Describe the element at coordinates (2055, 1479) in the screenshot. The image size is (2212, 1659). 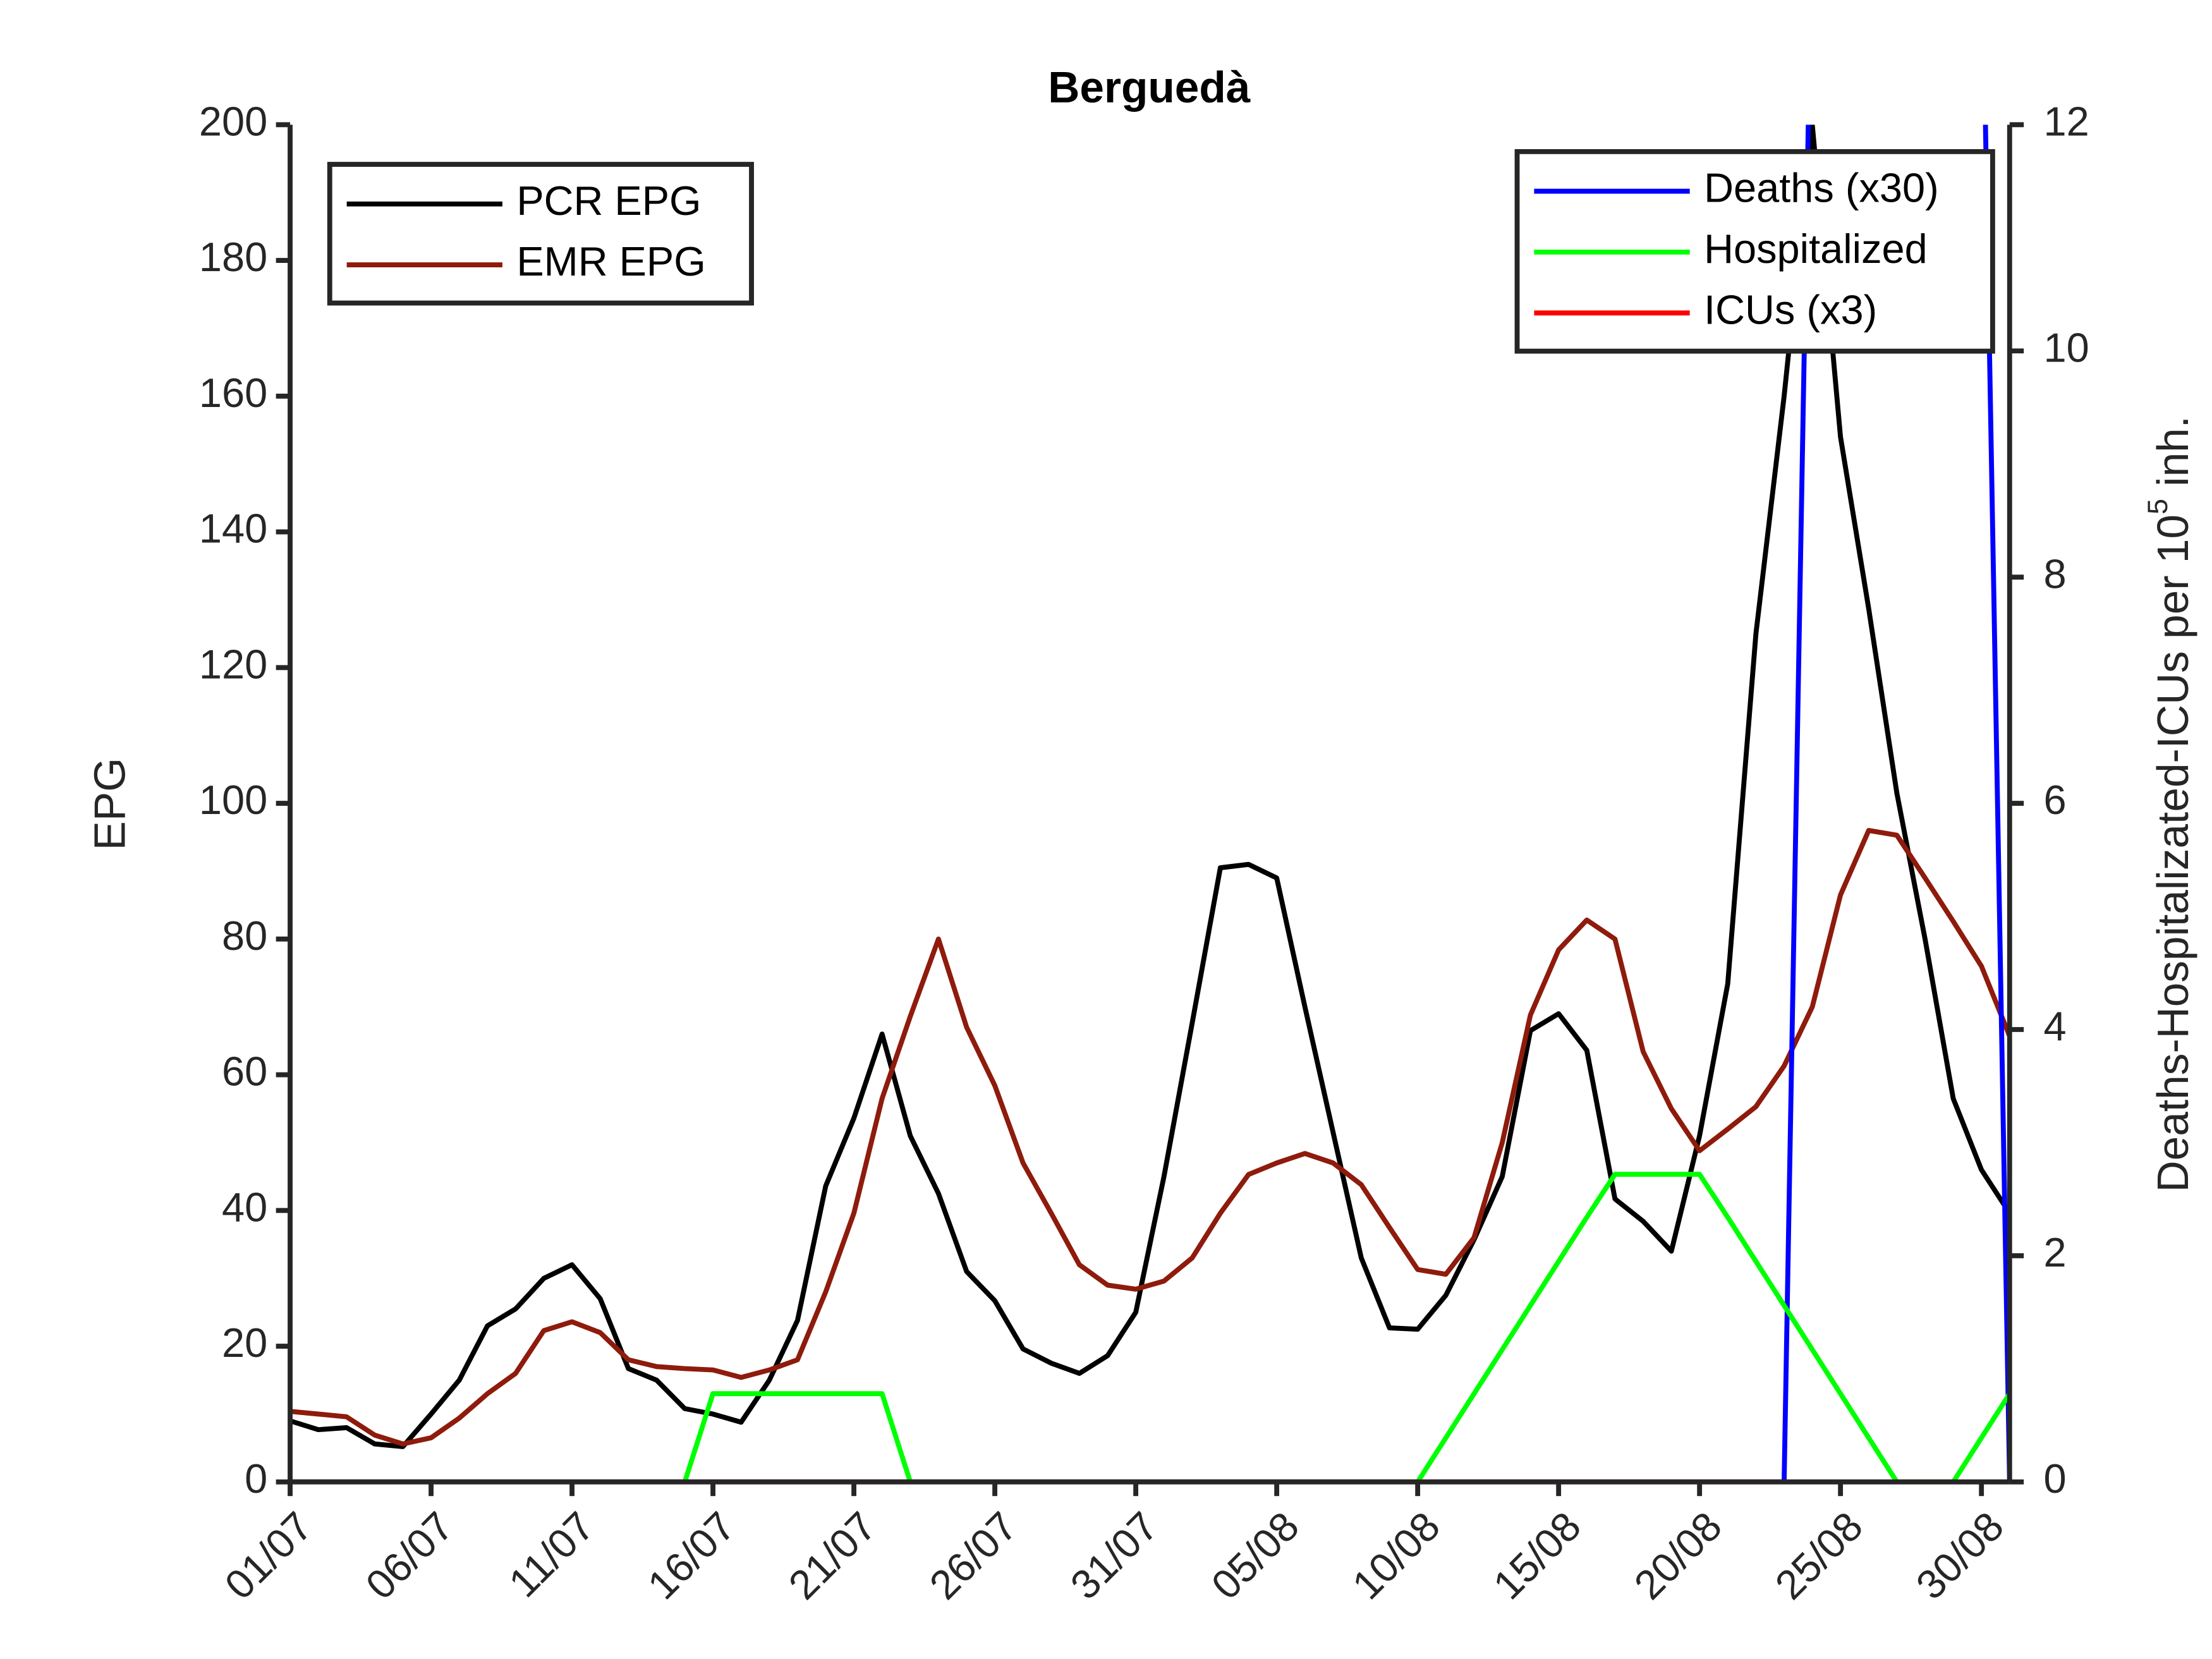
I see `y2-tick-label: 0` at that location.